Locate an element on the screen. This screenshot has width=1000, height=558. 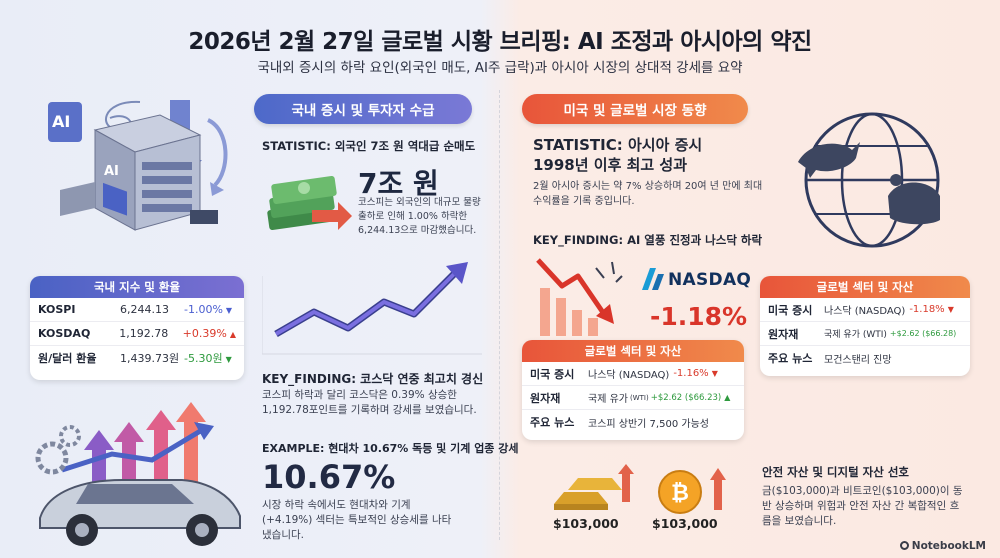
left-statistic-value: 7조 원 is located at coordinates (398, 183).